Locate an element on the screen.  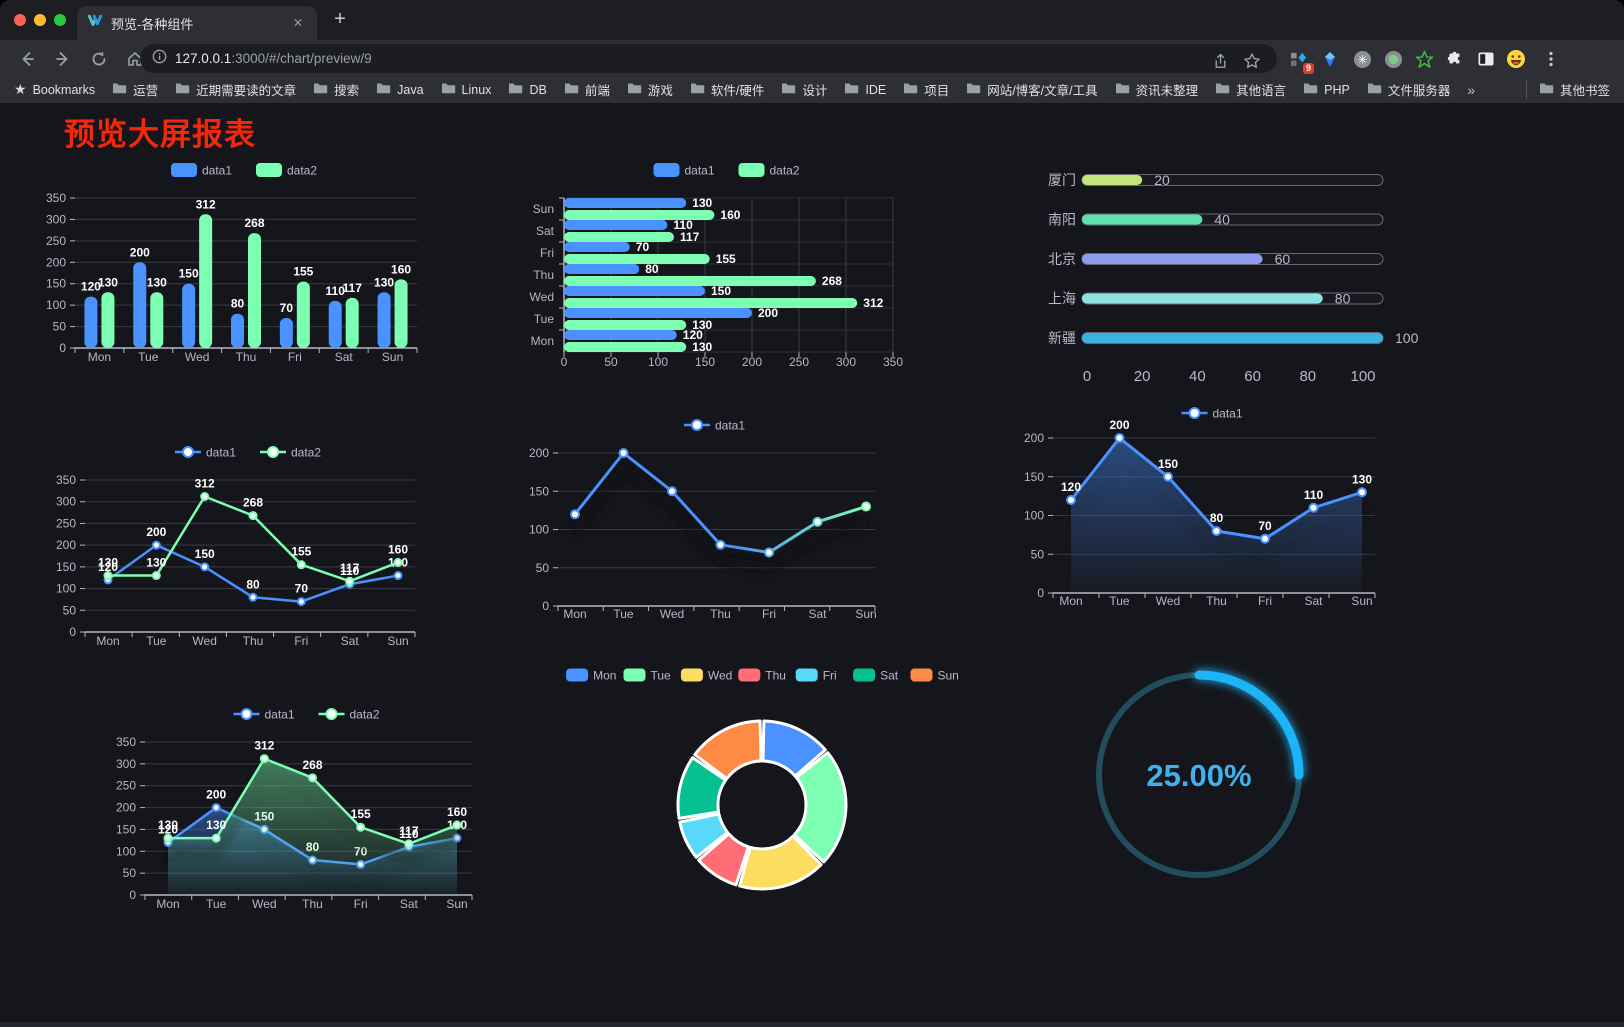
new-tab-button: + is located at coordinates (340, 19).